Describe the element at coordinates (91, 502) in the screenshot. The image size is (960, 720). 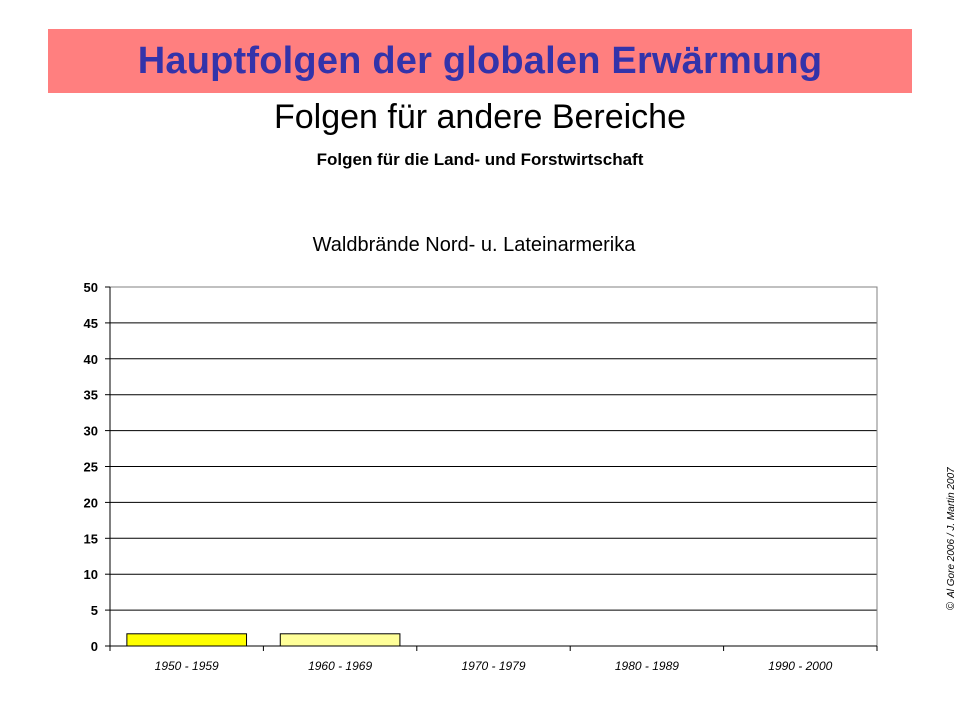
I see `y-tick-label: 20` at that location.